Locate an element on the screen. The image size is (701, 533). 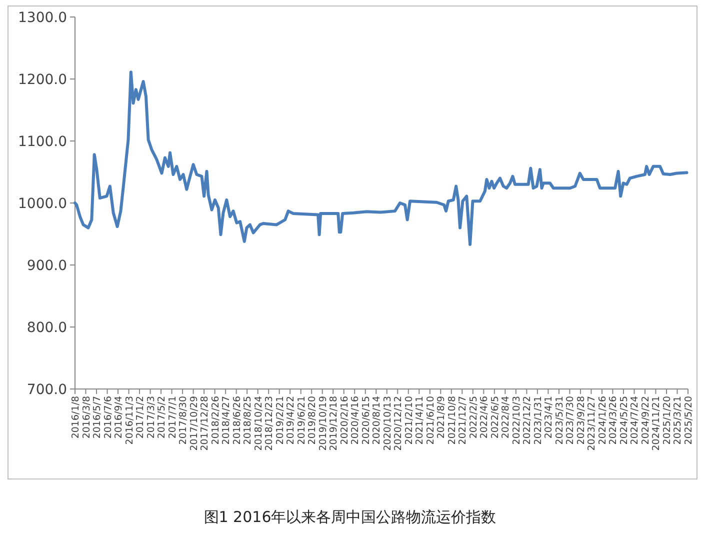
x-tick-label: 2017/7/1 is located at coordinates (172, 417).